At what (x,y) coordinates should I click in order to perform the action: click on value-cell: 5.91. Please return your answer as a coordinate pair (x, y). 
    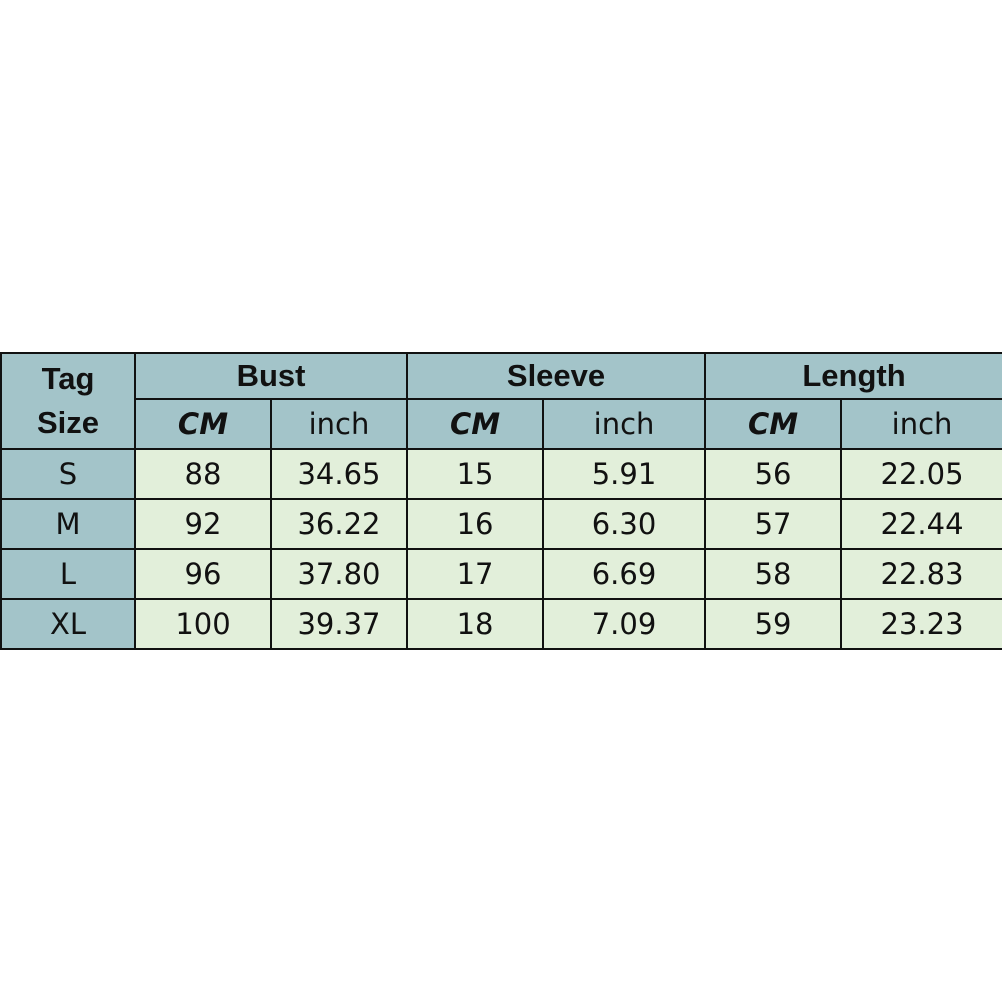
    Looking at the image, I should click on (624, 474).